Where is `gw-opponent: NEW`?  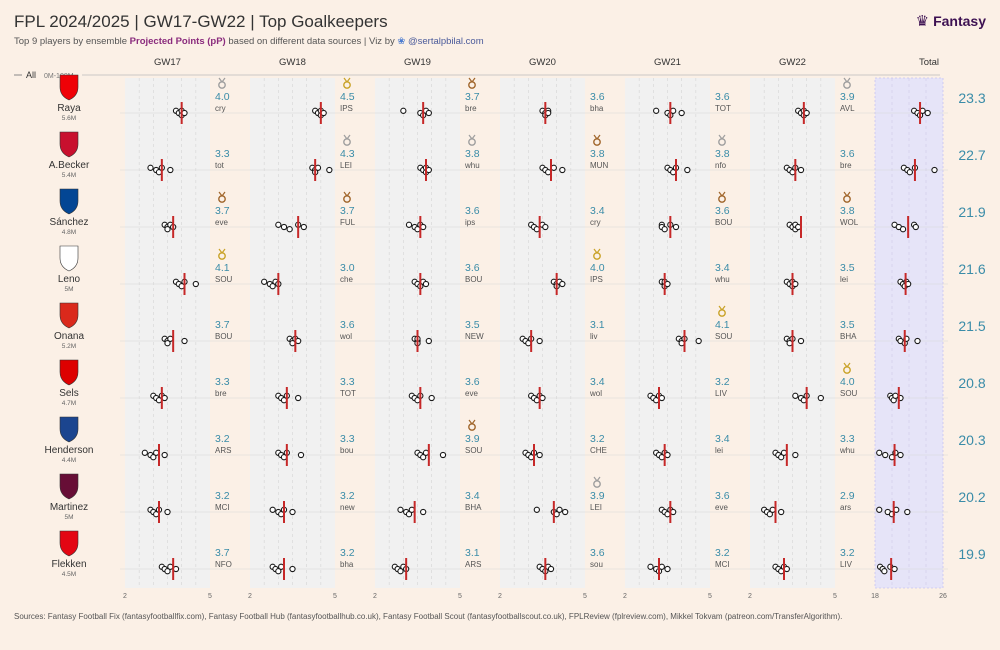 gw-opponent: NEW is located at coordinates (474, 336).